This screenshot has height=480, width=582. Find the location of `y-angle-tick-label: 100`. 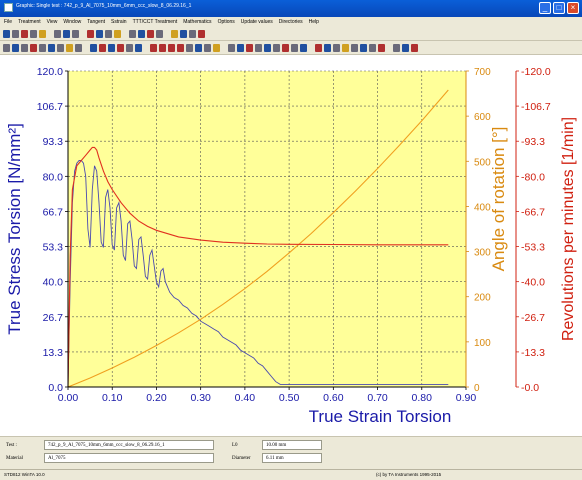

y-angle-tick-label: 100 is located at coordinates (482, 343).